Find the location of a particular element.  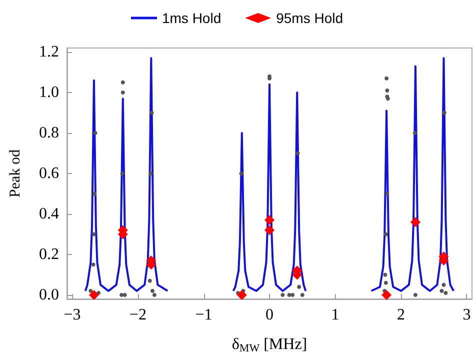

legend-label: 1ms Hold is located at coordinates (192, 18).